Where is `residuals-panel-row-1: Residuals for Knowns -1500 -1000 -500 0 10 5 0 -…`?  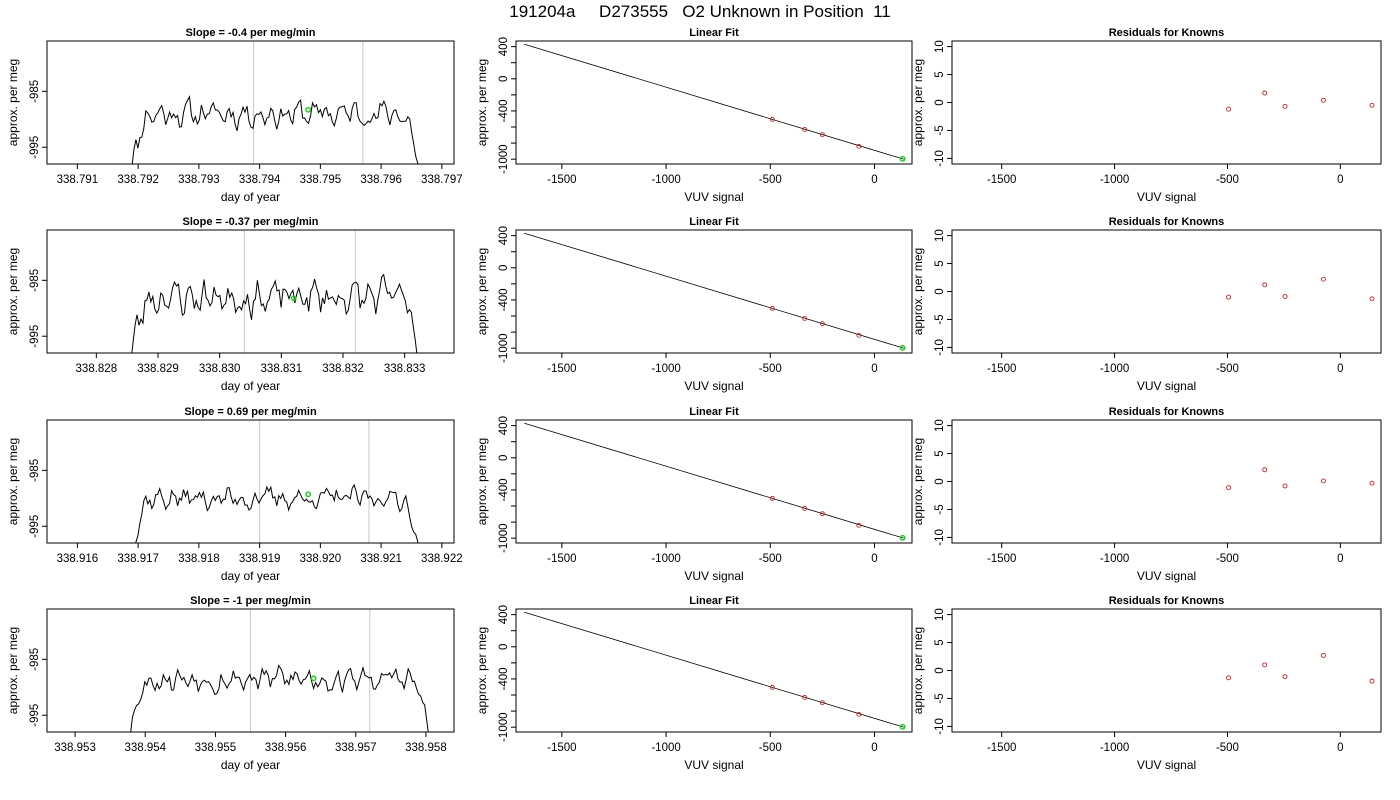 residuals-panel-row-1: Residuals for Knowns -1500 -1000 -500 0 10 5 0 -… is located at coordinates (1146, 115).